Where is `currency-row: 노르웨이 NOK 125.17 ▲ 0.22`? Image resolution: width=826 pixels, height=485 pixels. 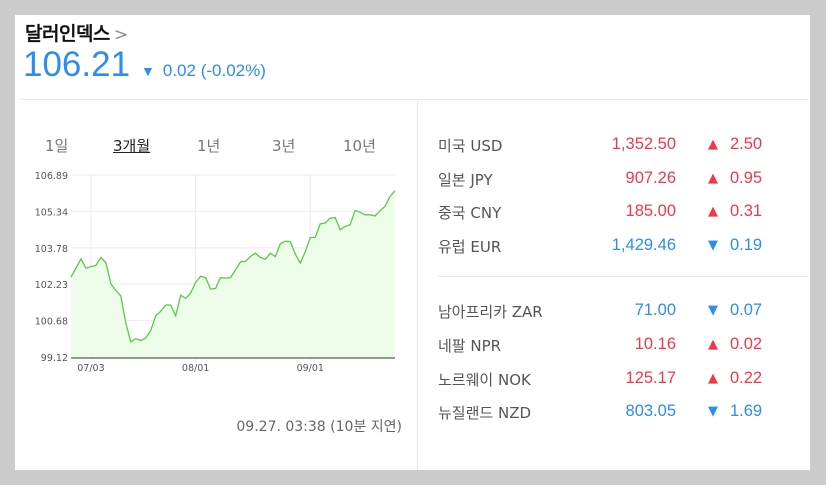 currency-row: 노르웨이 NOK 125.17 ▲ 0.22 is located at coordinates (618, 381).